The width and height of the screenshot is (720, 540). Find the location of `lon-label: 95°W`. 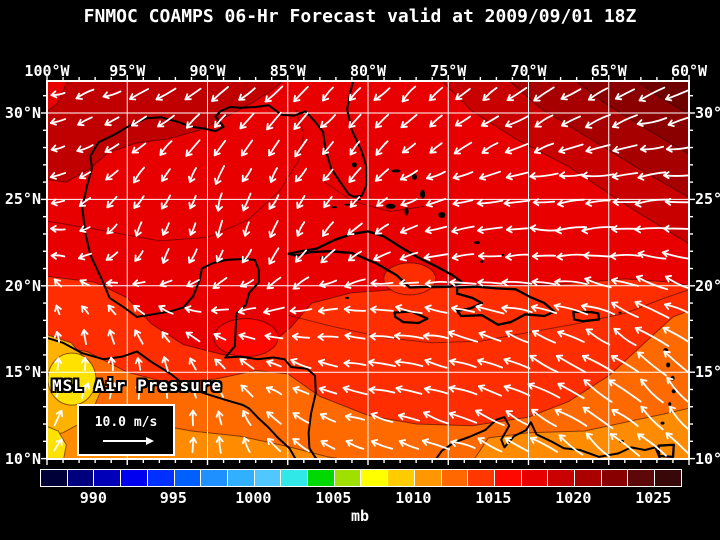

lon-label: 95°W is located at coordinates (127, 71).